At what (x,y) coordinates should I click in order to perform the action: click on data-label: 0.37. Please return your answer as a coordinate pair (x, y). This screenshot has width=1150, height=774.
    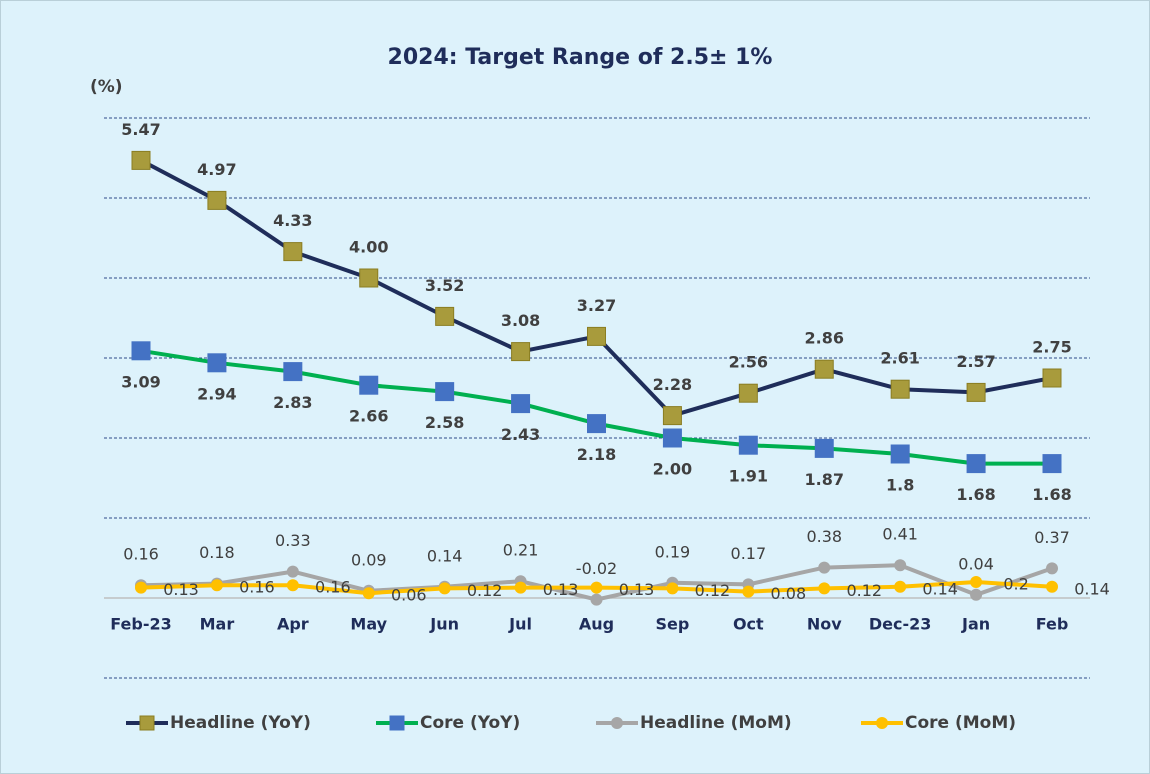
    Looking at the image, I should click on (1052, 537).